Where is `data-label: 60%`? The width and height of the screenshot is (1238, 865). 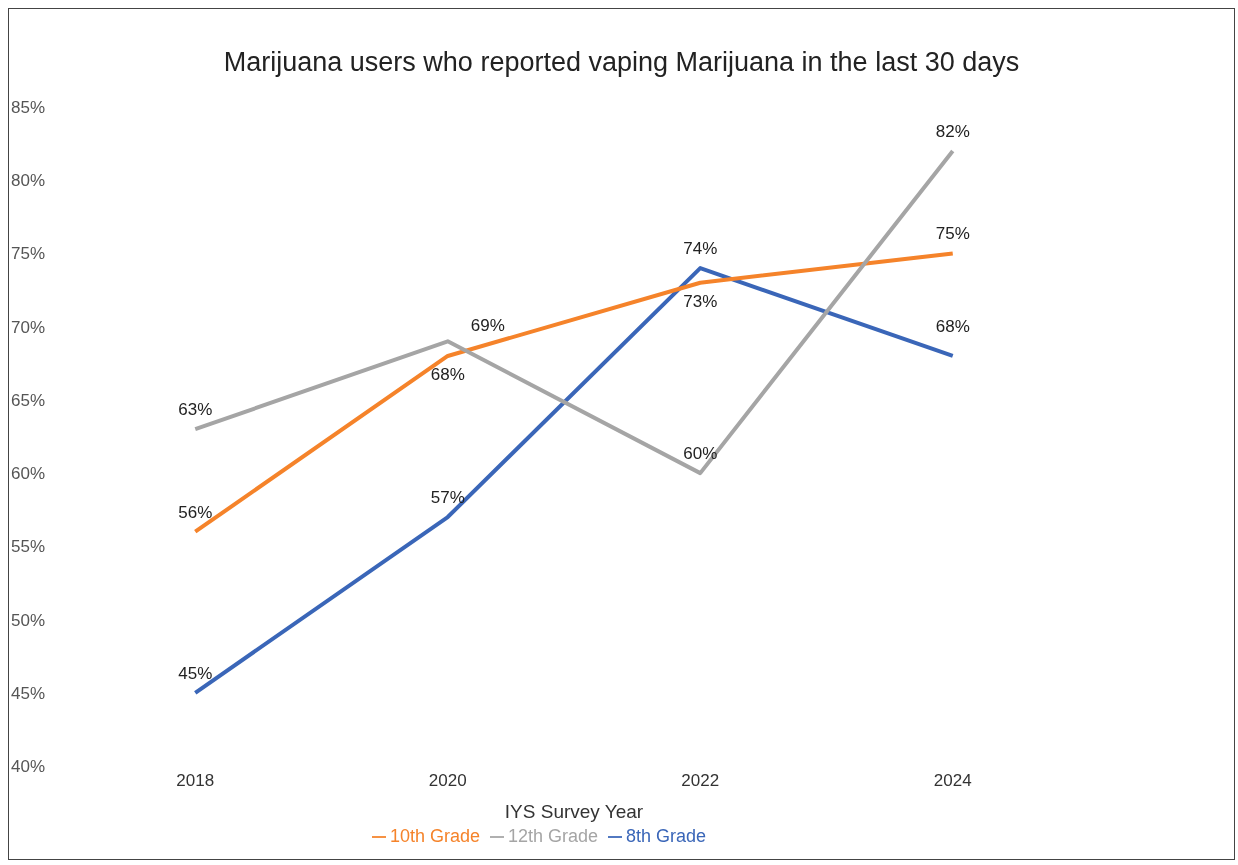
data-label: 60% is located at coordinates (700, 454).